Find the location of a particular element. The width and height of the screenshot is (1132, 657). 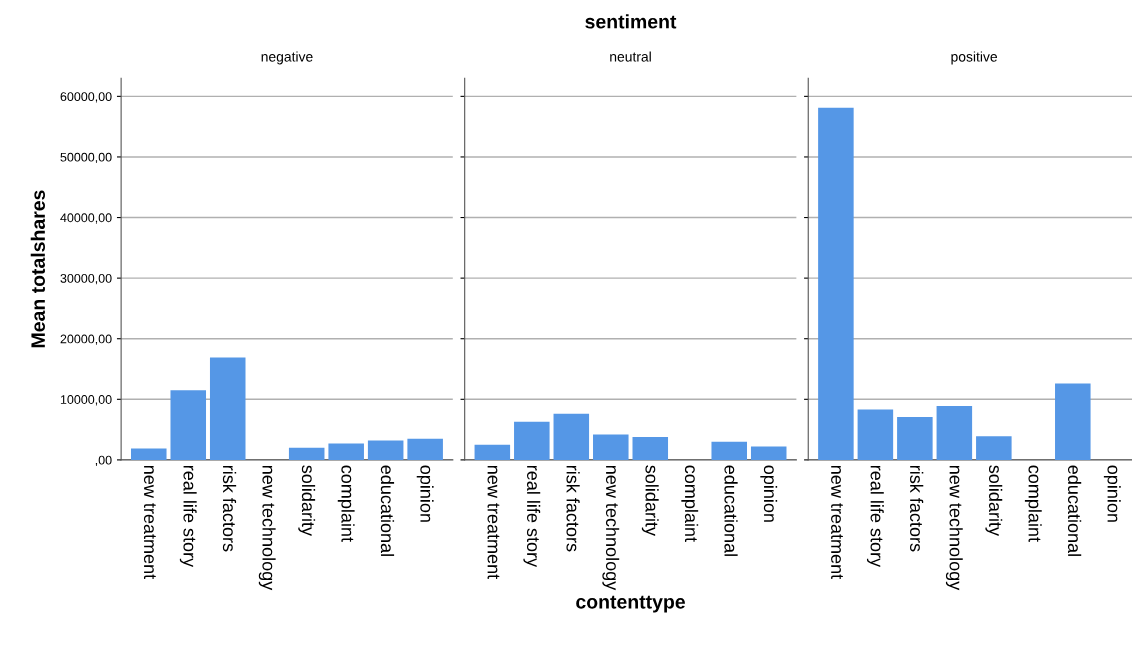

y-tick-label: 10000,00 is located at coordinates (86, 400).